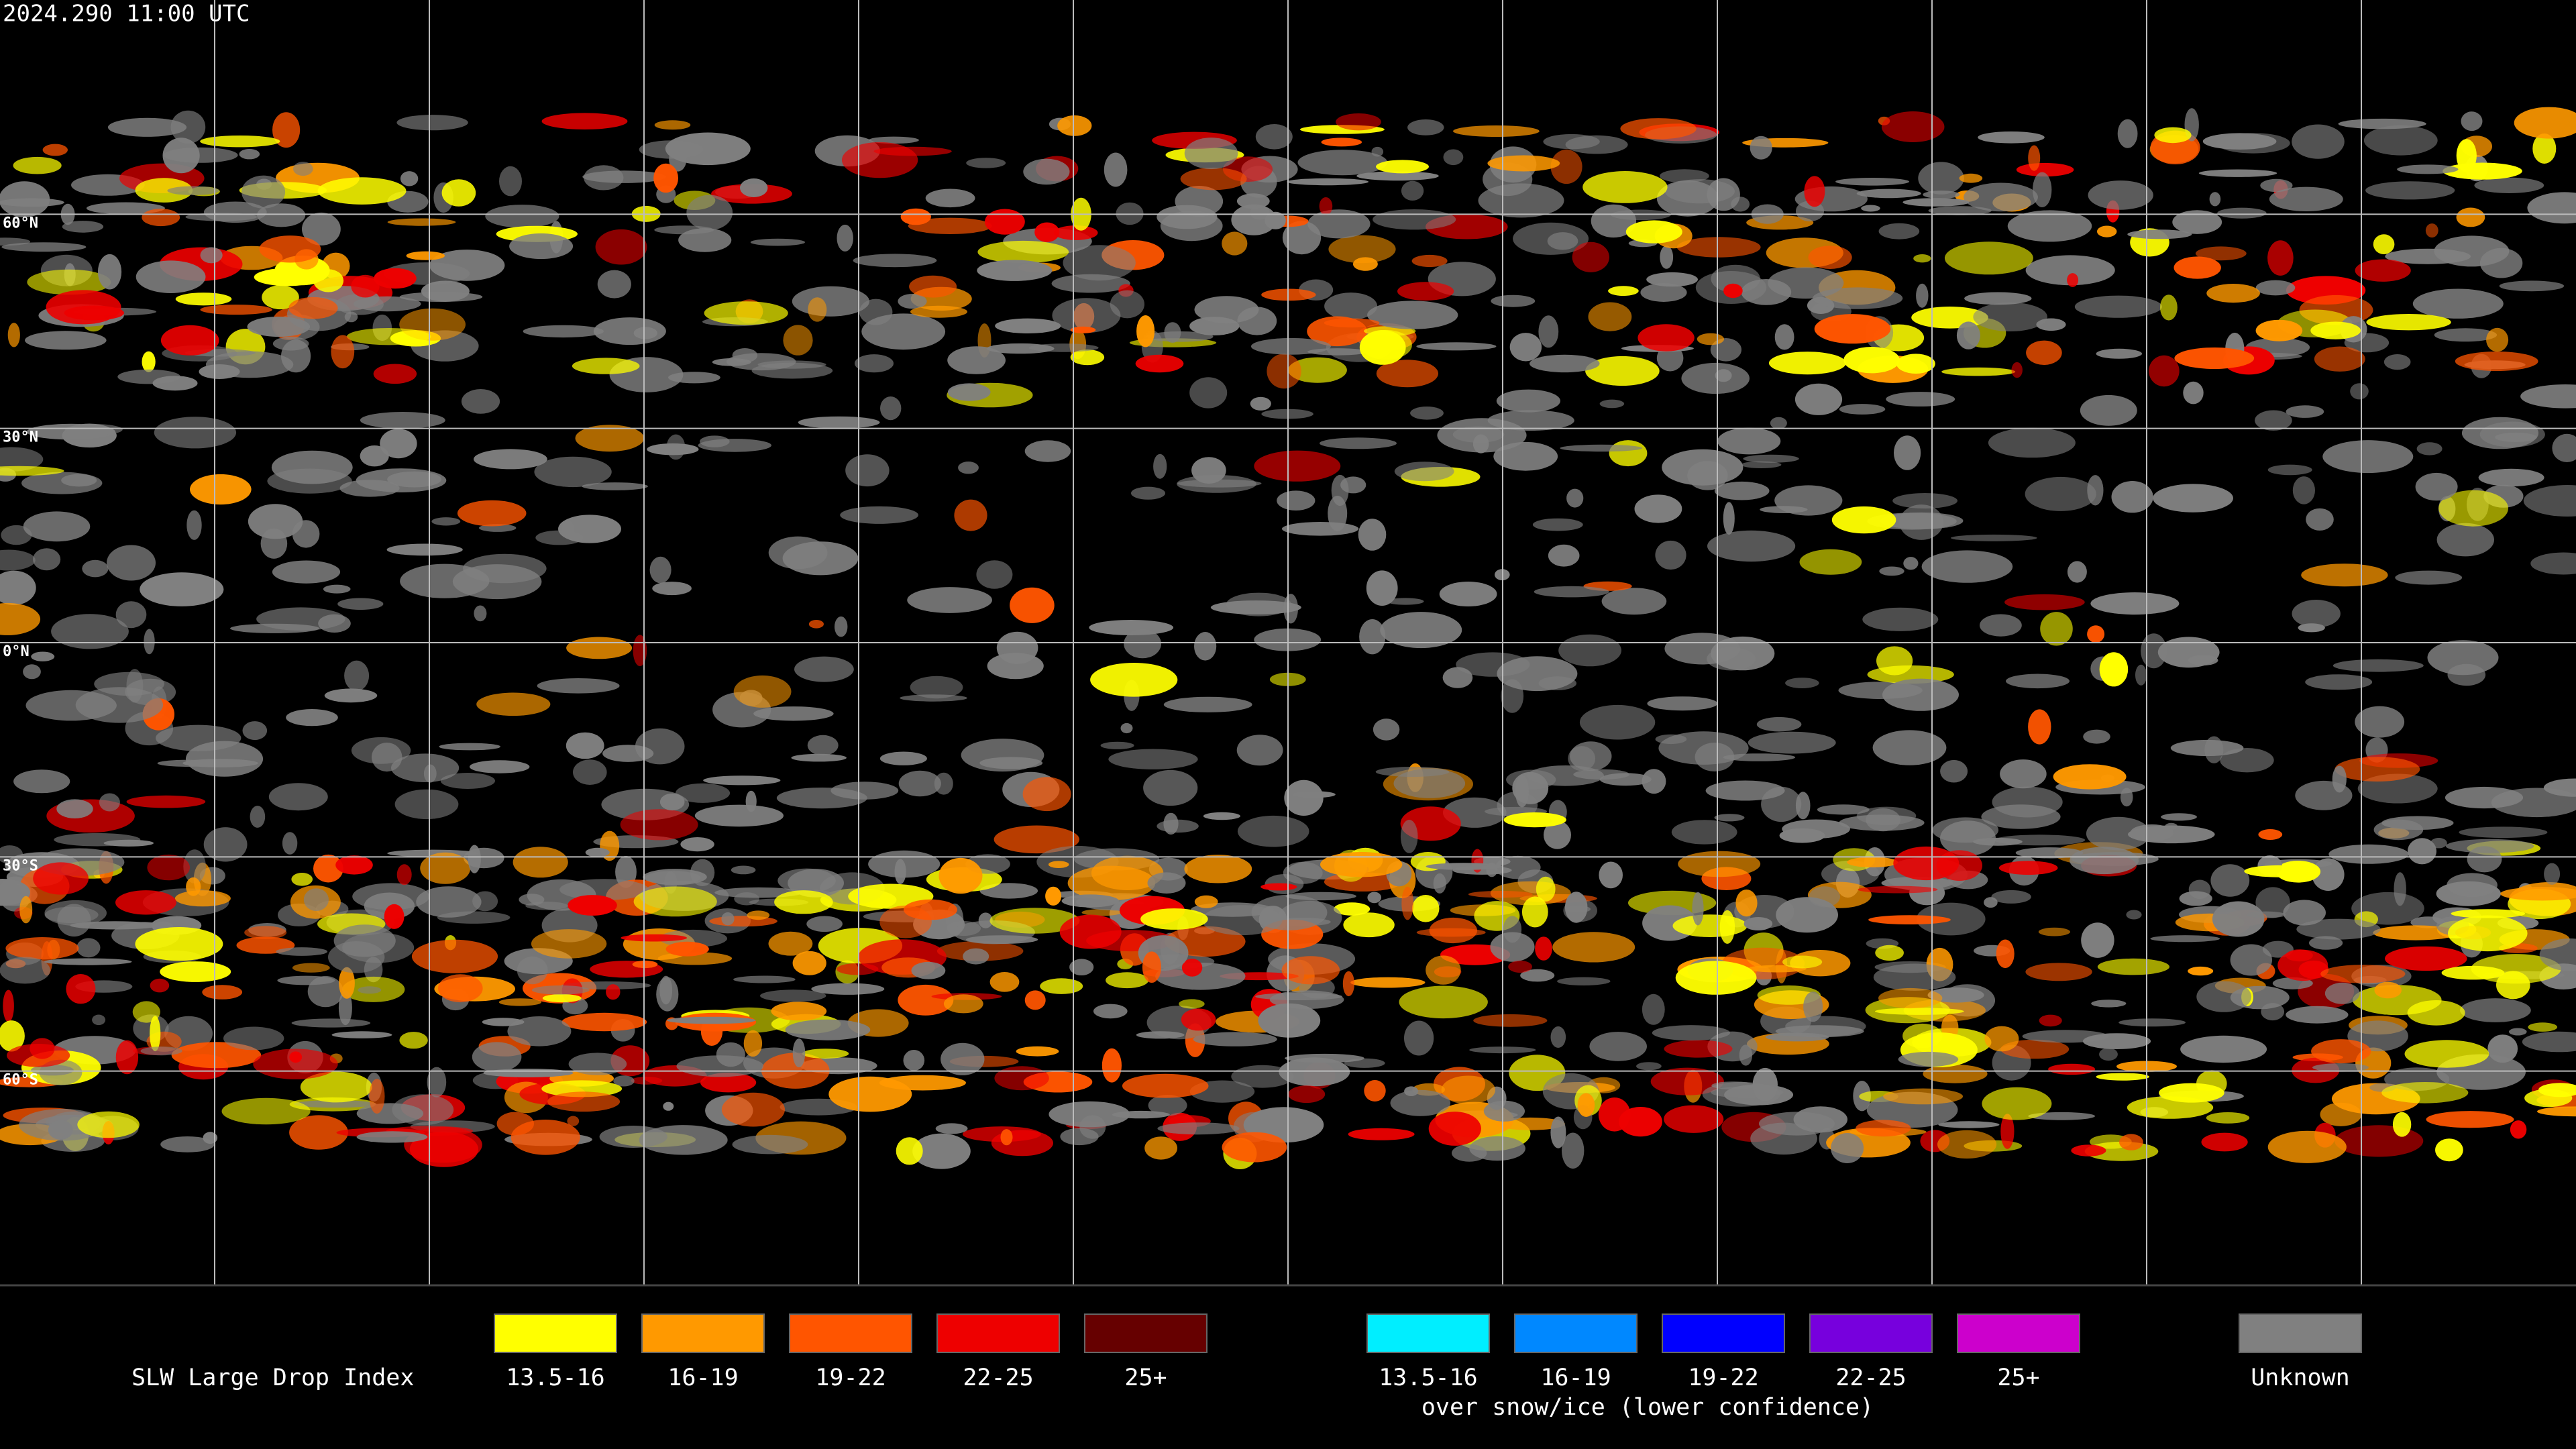  What do you see at coordinates (850, 1377) in the screenshot?
I see `legend-label: 19-22` at bounding box center [850, 1377].